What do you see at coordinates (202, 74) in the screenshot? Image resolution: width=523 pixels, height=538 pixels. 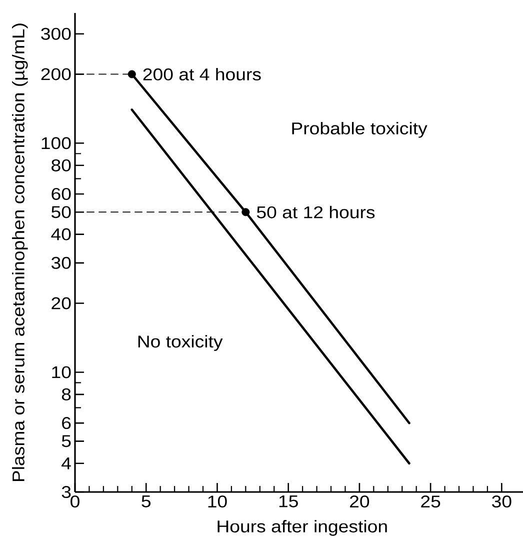 I see `annotation: 200 at 4 hours` at bounding box center [202, 74].